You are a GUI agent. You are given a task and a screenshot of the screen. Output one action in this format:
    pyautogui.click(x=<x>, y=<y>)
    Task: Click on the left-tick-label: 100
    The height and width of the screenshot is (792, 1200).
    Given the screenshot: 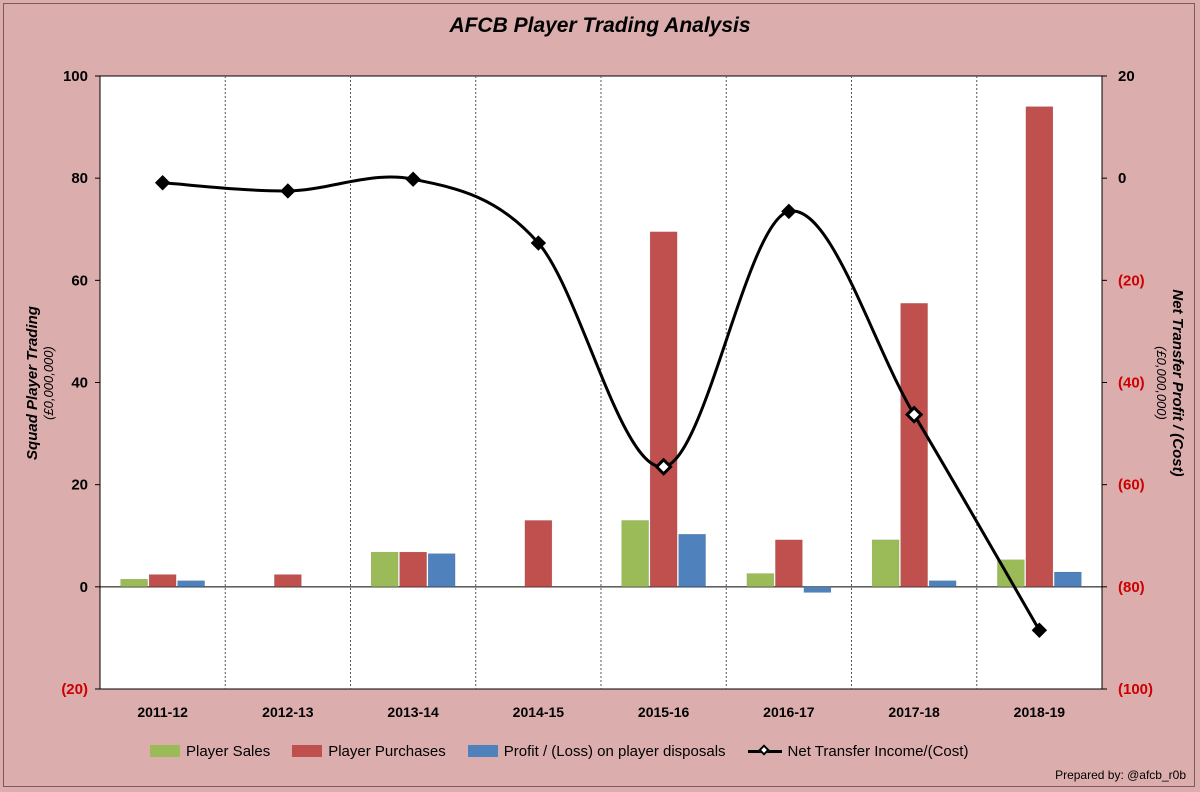 What is the action you would take?
    pyautogui.click(x=75, y=76)
    